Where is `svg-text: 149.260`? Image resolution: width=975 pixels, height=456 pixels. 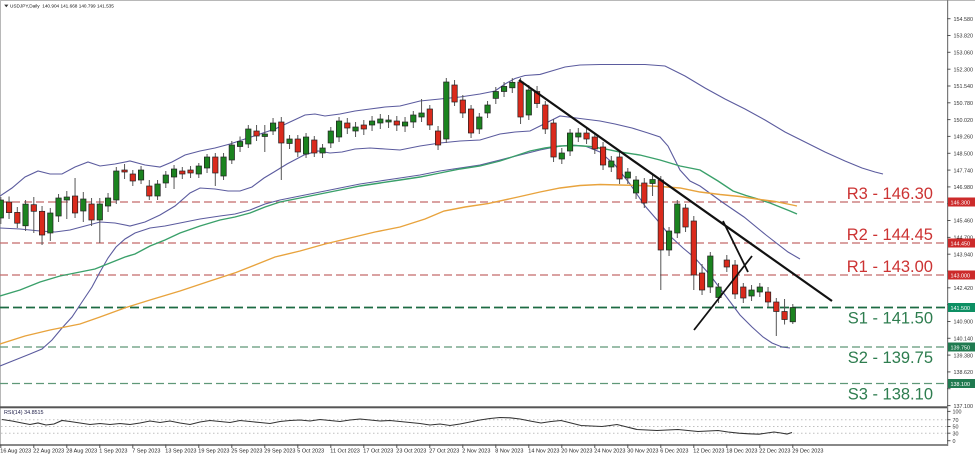 svg-text: 149.260 is located at coordinates (964, 138).